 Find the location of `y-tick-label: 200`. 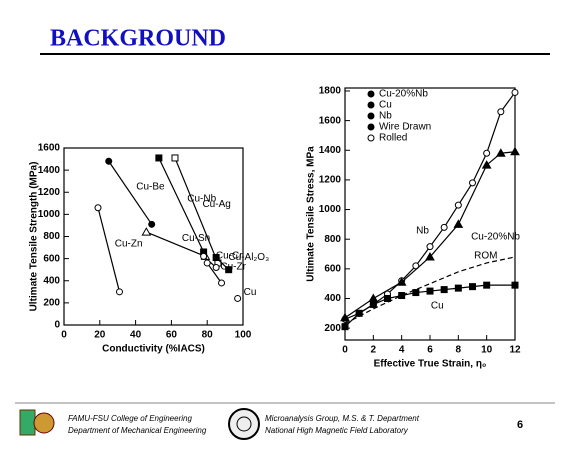

y-tick-label: 200 is located at coordinates (332, 328).